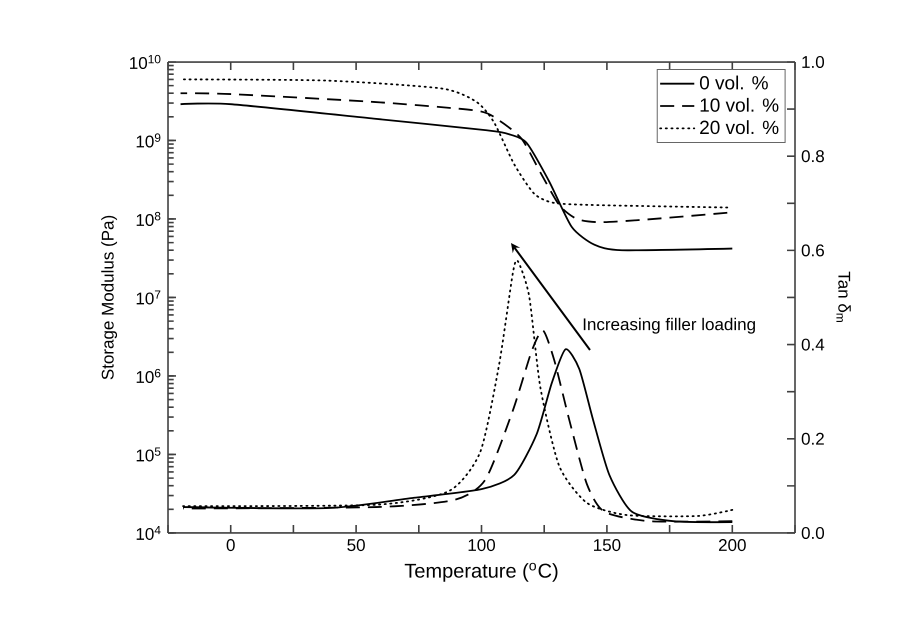 This screenshot has height=641, width=915. What do you see at coordinates (482, 545) in the screenshot?
I see `x-tick-label: 100` at bounding box center [482, 545].